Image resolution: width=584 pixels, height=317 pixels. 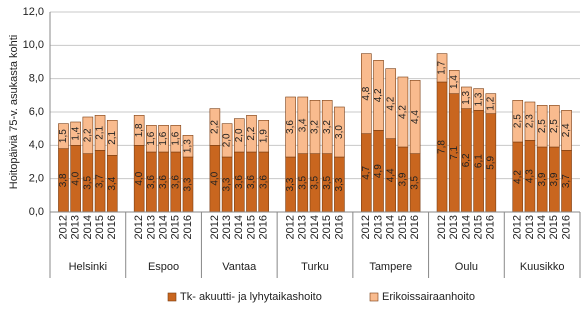 I want to click on value-label: 1,2, so click(x=490, y=103).